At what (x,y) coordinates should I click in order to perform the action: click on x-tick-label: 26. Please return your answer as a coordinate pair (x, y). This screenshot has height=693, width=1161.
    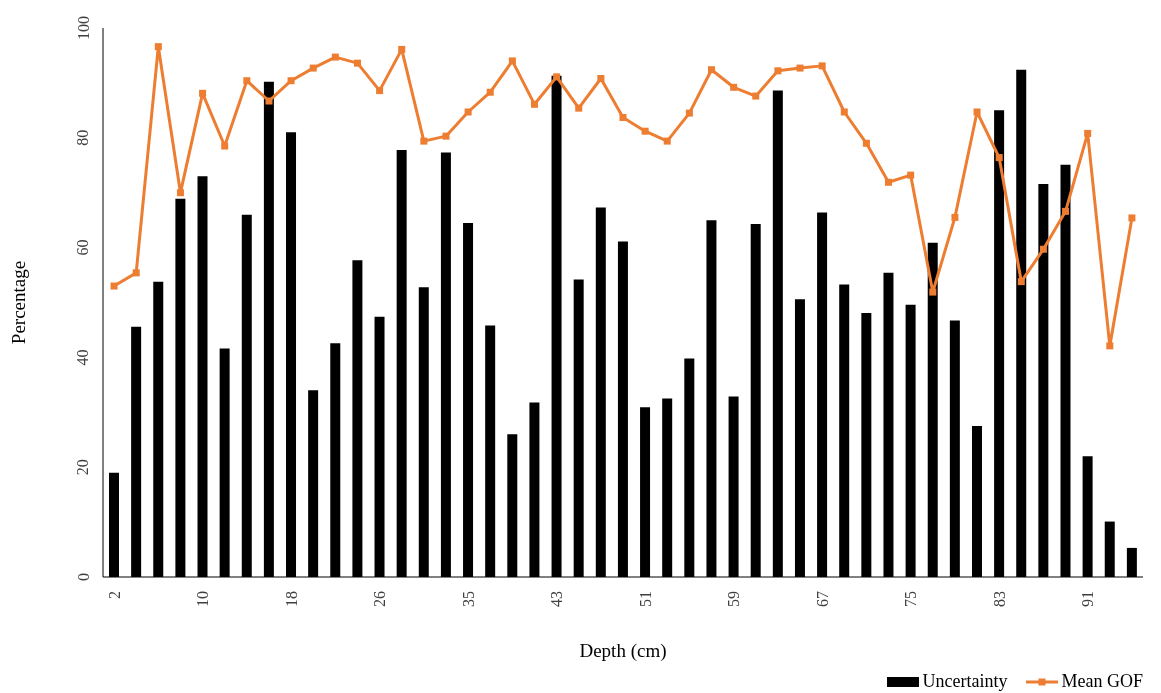
    Looking at the image, I should click on (380, 599).